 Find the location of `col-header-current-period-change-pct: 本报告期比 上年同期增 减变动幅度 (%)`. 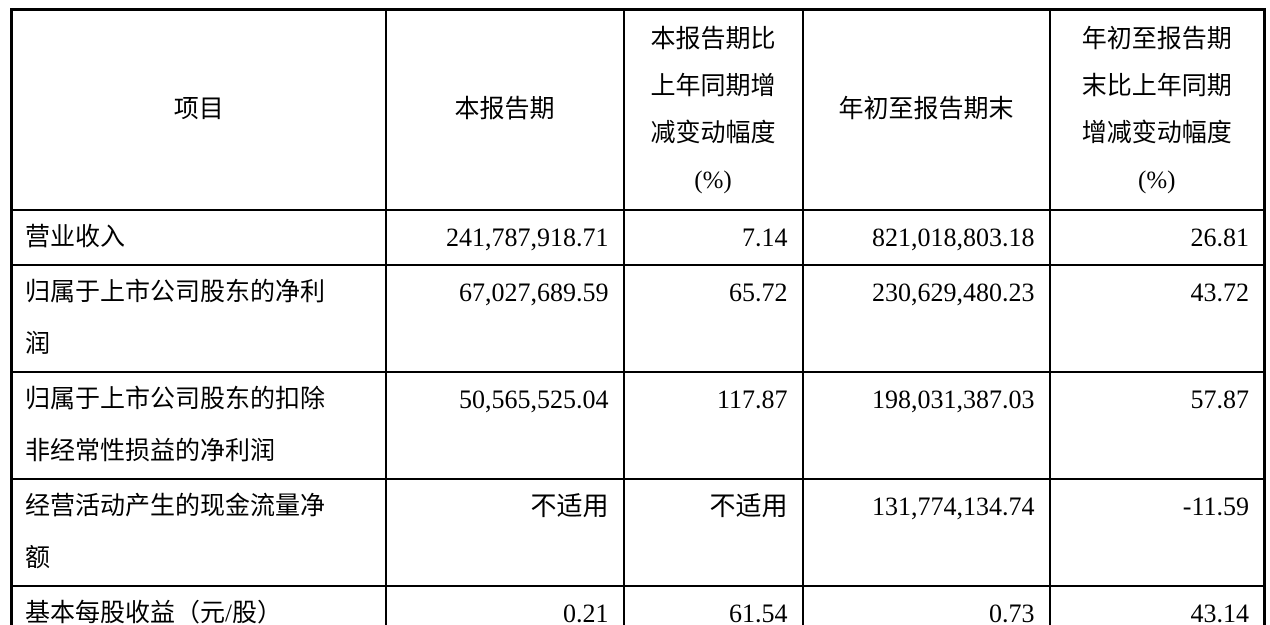

col-header-current-period-change-pct: 本报告期比 上年同期增 减变动幅度 (%) is located at coordinates (713, 109).